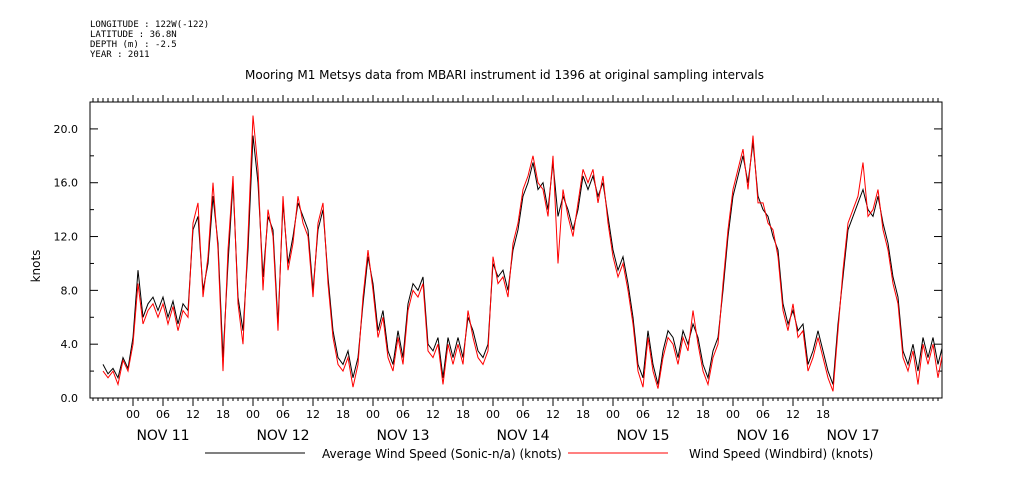  I want to click on x-day-label: NOV 16, so click(762, 436).